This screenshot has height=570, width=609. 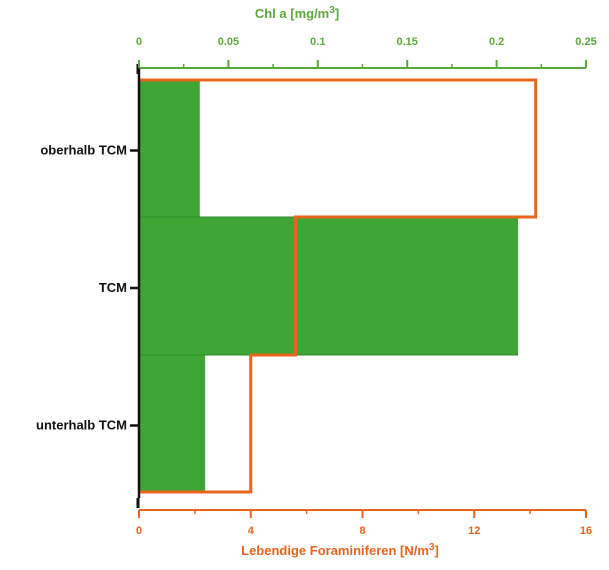 What do you see at coordinates (366, 52) in the screenshot?
I see `top-axis-ticks: 0 0.05 0.1 0.15 0.2 0.25` at bounding box center [366, 52].